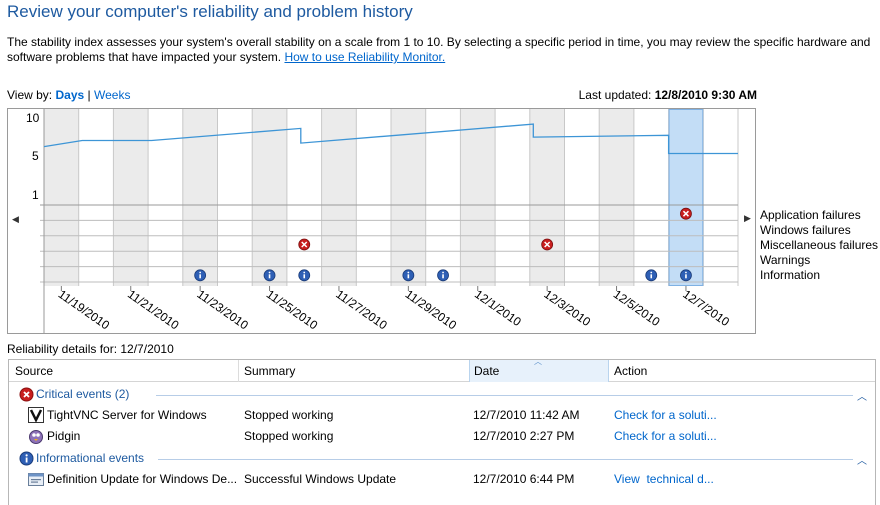 This screenshot has width=880, height=505. I want to click on row-date: 12/7/2010 2:27 PM, so click(524, 436).